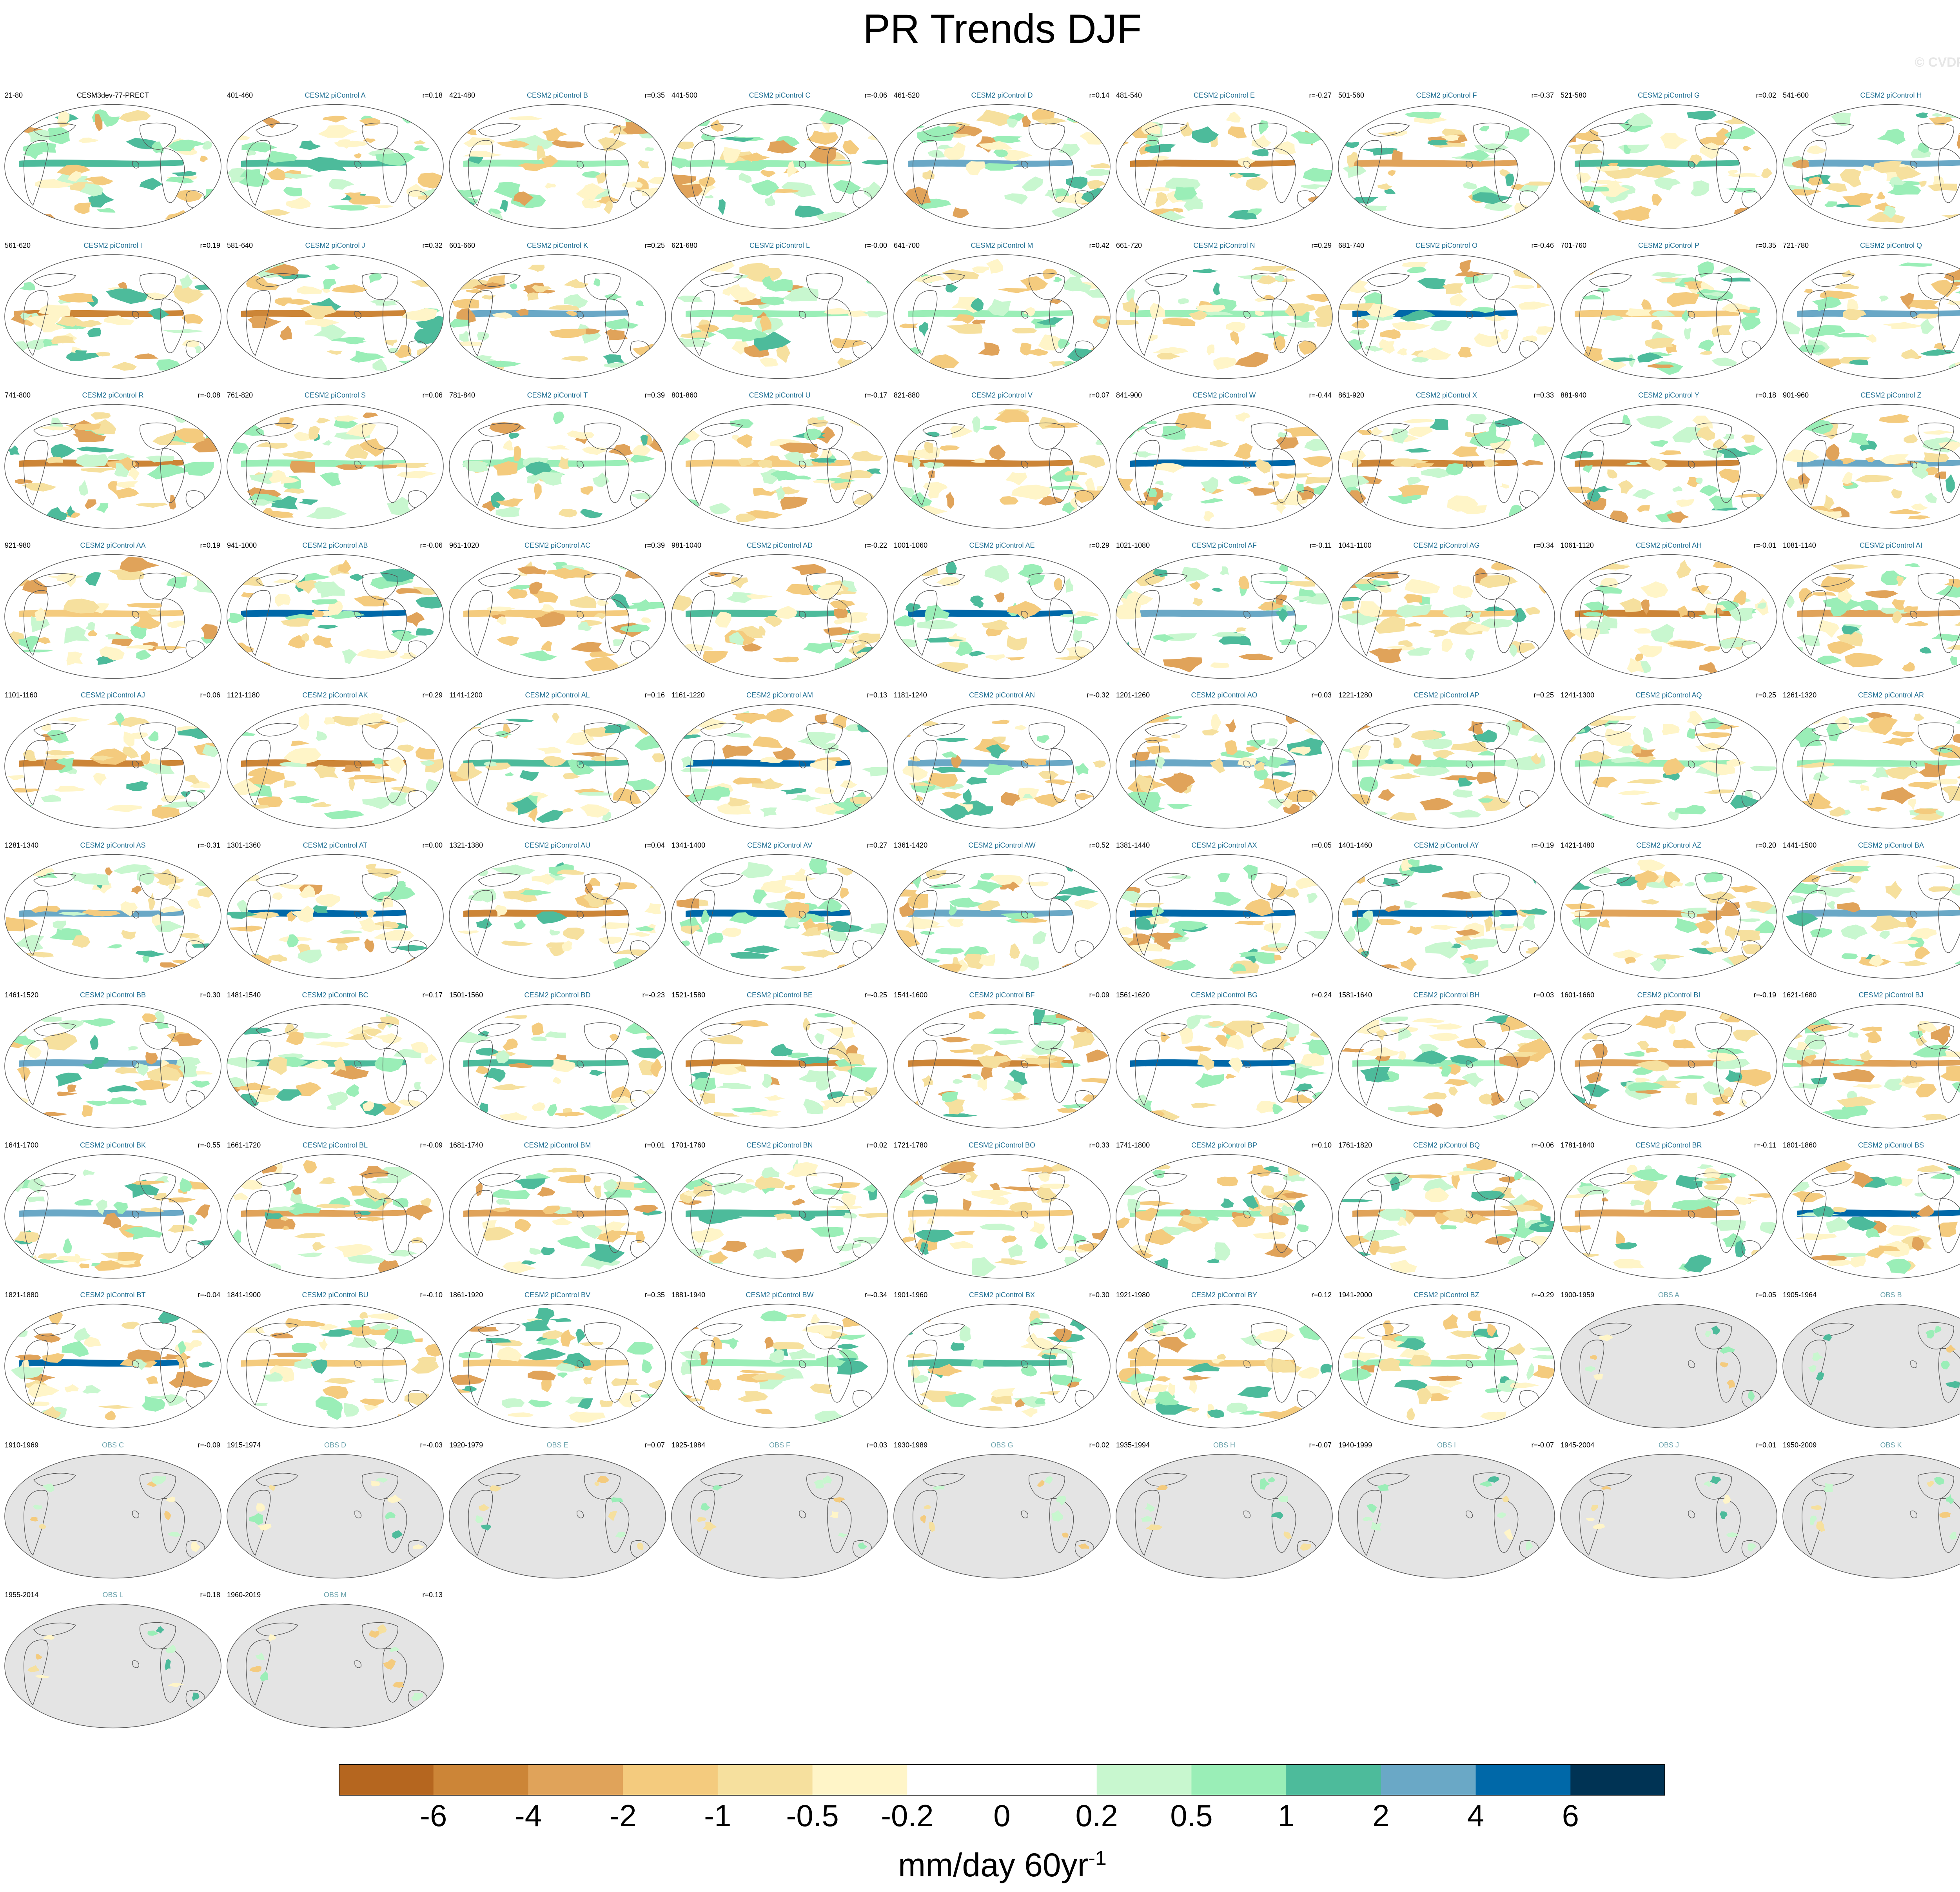 The height and width of the screenshot is (1892, 1960). I want to click on panel-years: 641-700, so click(907, 245).